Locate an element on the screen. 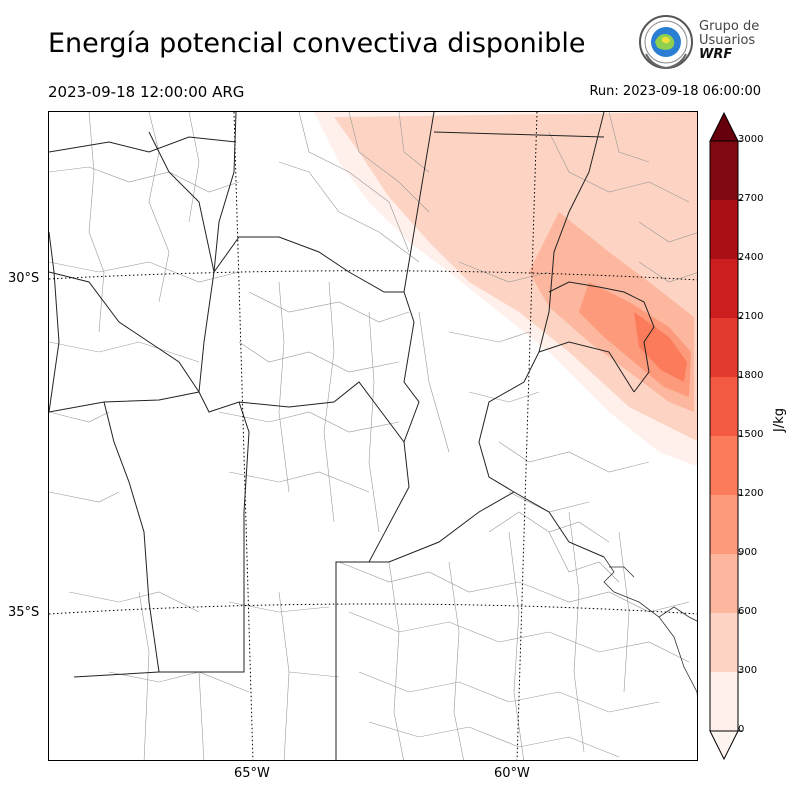 This screenshot has width=800, height=800. logo-line3: WRF is located at coordinates (716, 54).